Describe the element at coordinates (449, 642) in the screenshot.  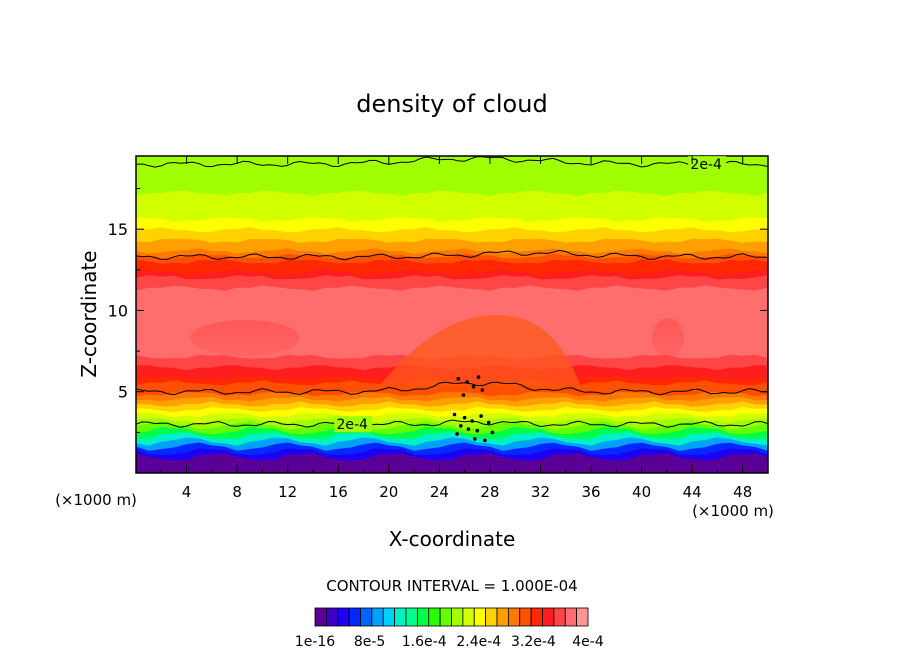
I see `colorbar-labels: 1e-16 8e-5 1.6e-4 2.4e-4 3.2e-4 4e-4` at that location.